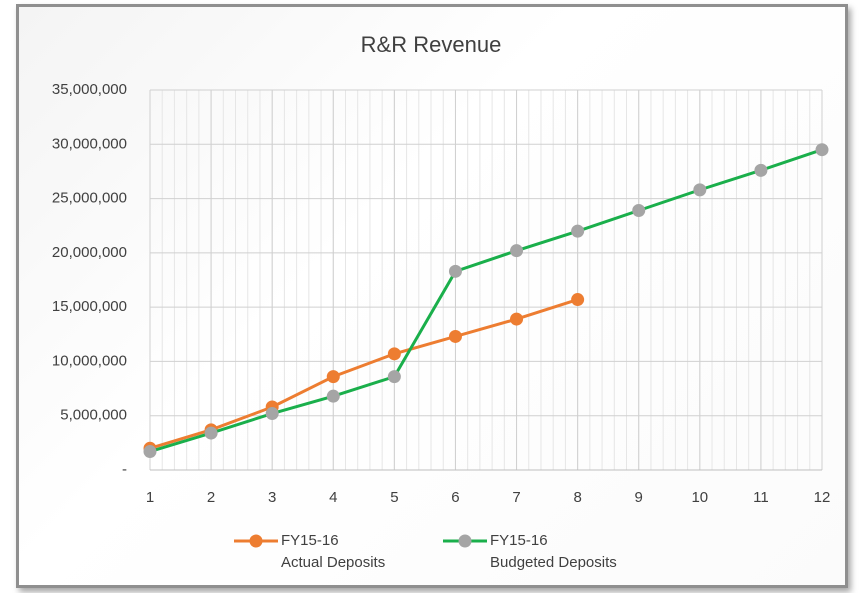 The height and width of the screenshot is (593, 862). What do you see at coordinates (761, 497) in the screenshot?
I see `x-tick-label: 11` at bounding box center [761, 497].